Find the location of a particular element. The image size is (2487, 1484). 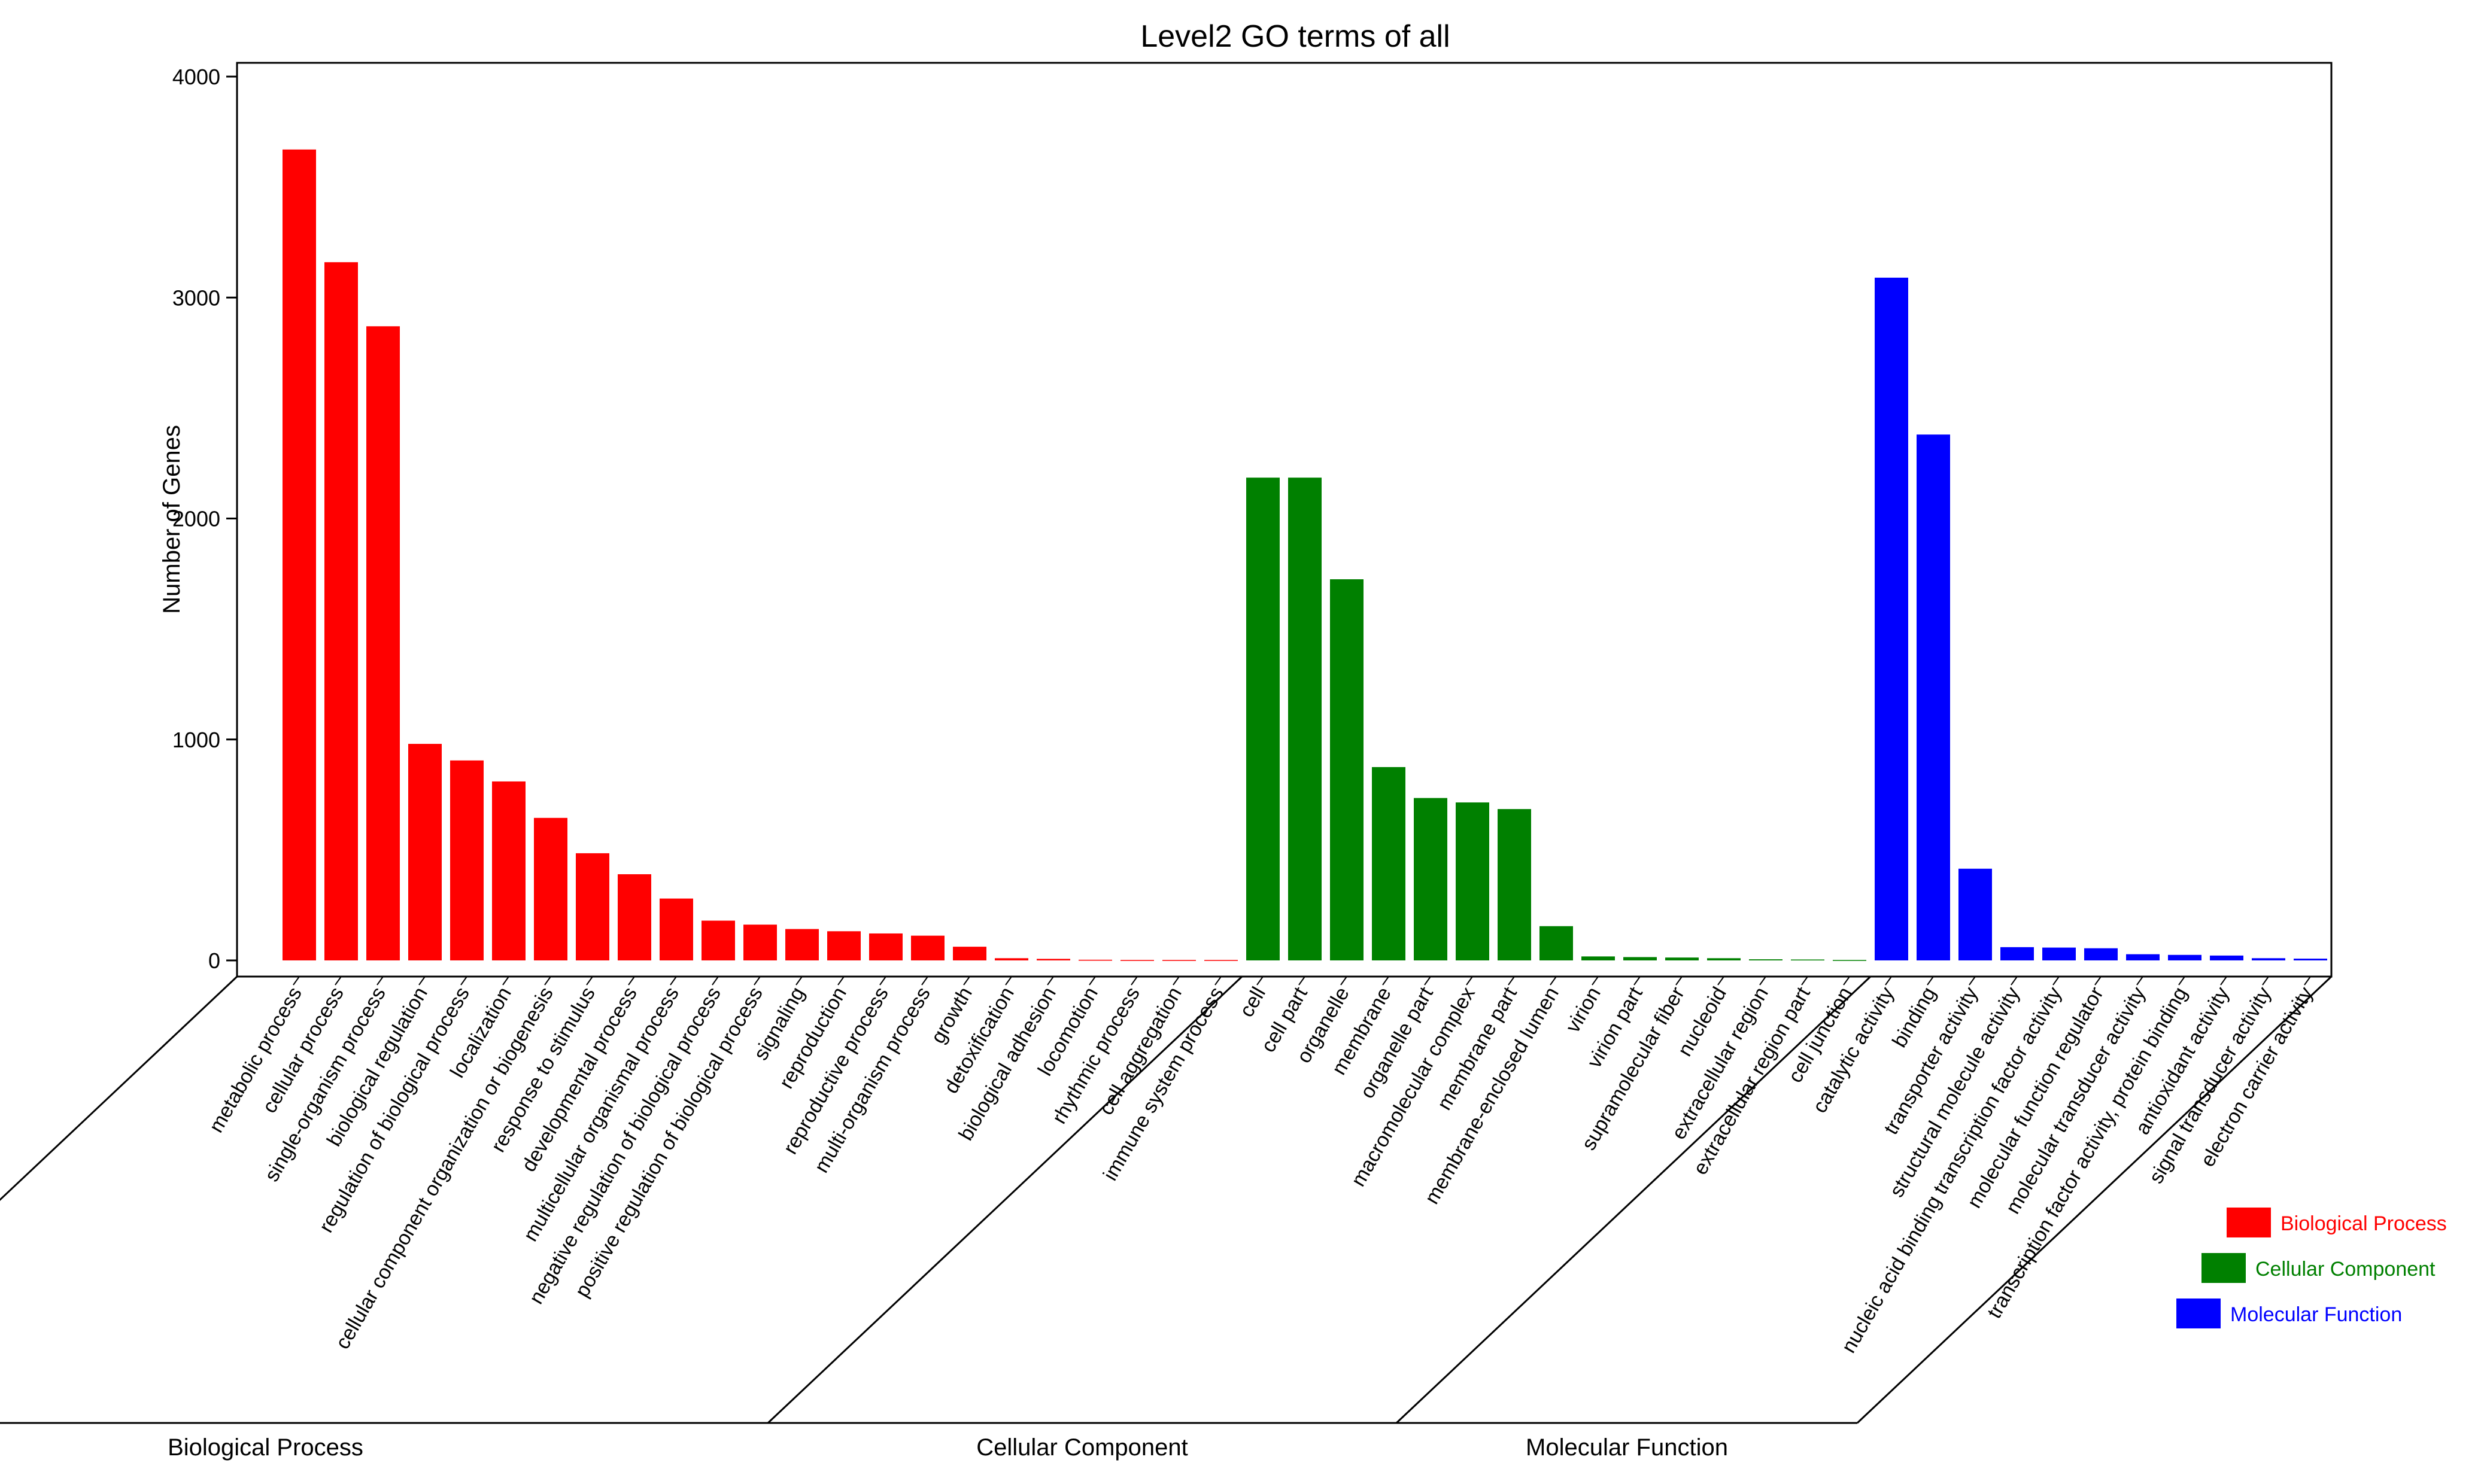

group-label: Cellular Component is located at coordinates (1082, 1447).